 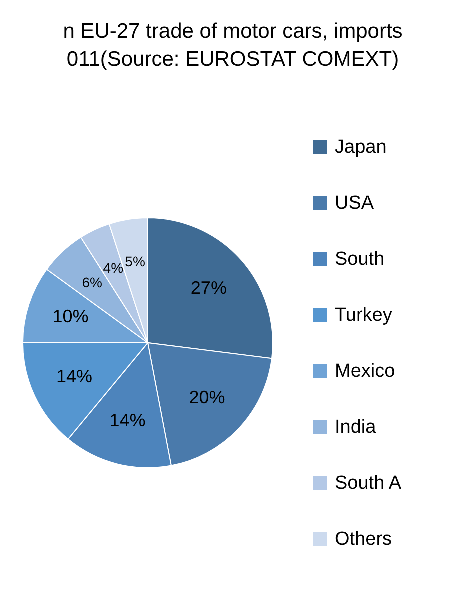 I want to click on data-label: 4%, so click(x=113, y=268).